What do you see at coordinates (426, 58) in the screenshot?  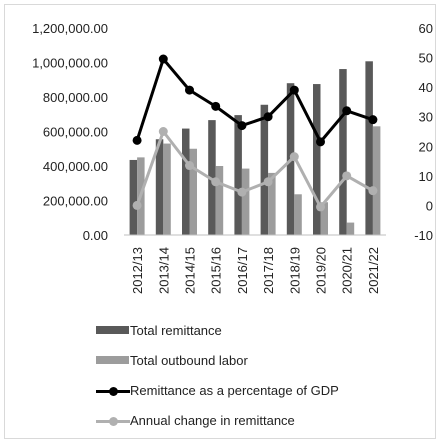 I see `right-tick-label: 50` at bounding box center [426, 58].